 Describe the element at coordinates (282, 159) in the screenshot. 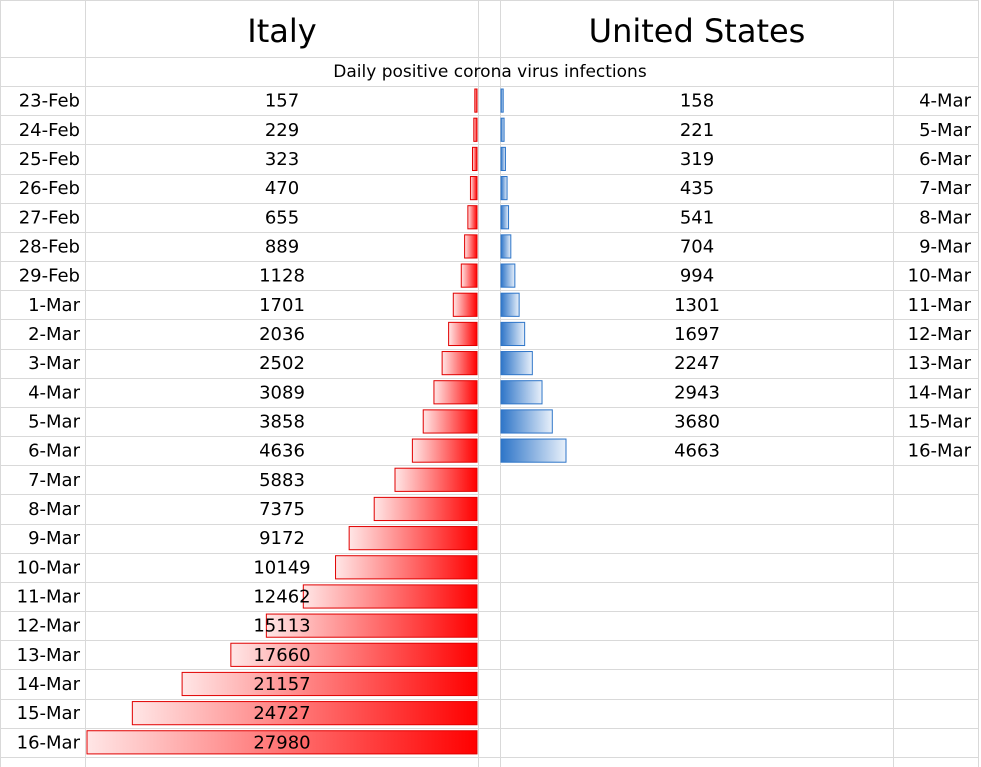

I see `value-cell: 323` at that location.